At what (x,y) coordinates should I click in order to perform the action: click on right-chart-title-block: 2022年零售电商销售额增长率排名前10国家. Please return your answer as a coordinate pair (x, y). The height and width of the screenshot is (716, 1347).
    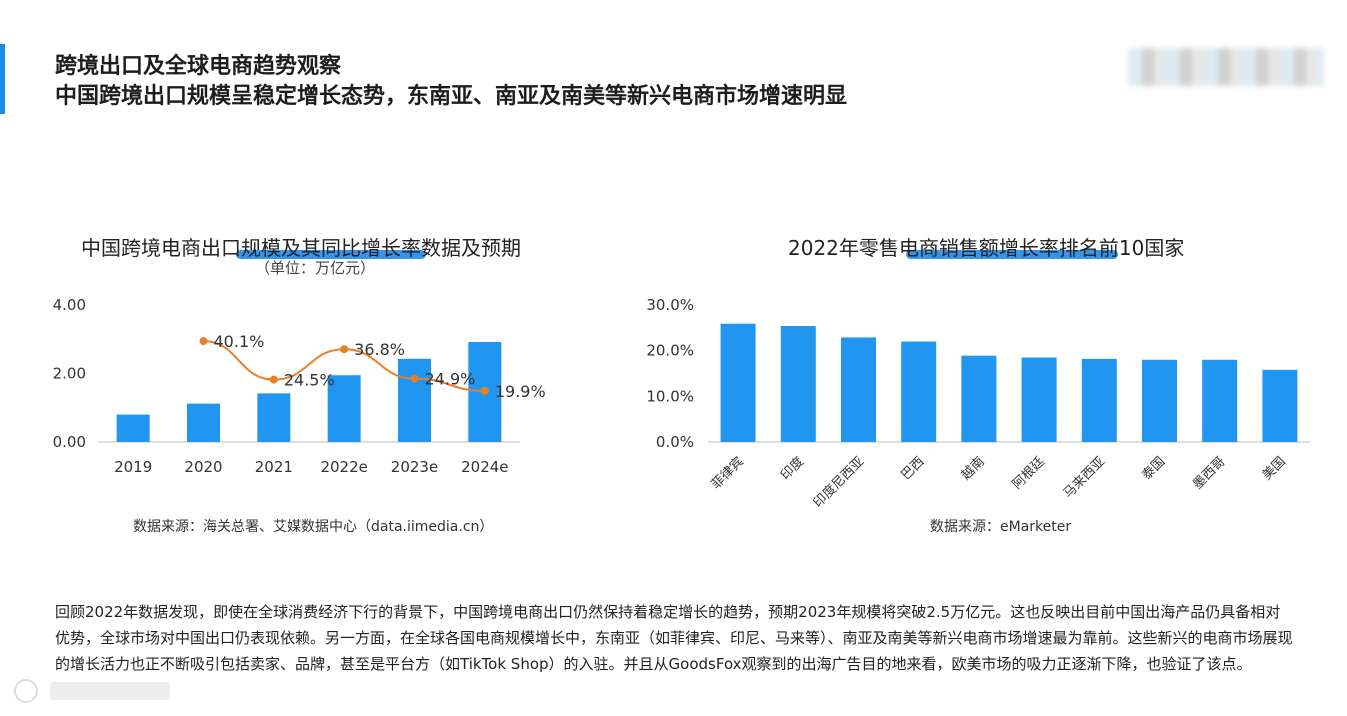
    Looking at the image, I should click on (986, 246).